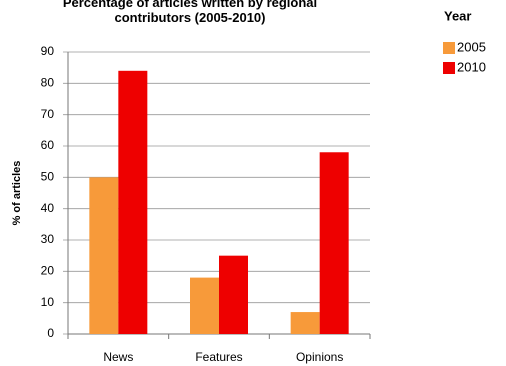 The width and height of the screenshot is (506, 366). I want to click on y-tick-label: 90, so click(48, 51).